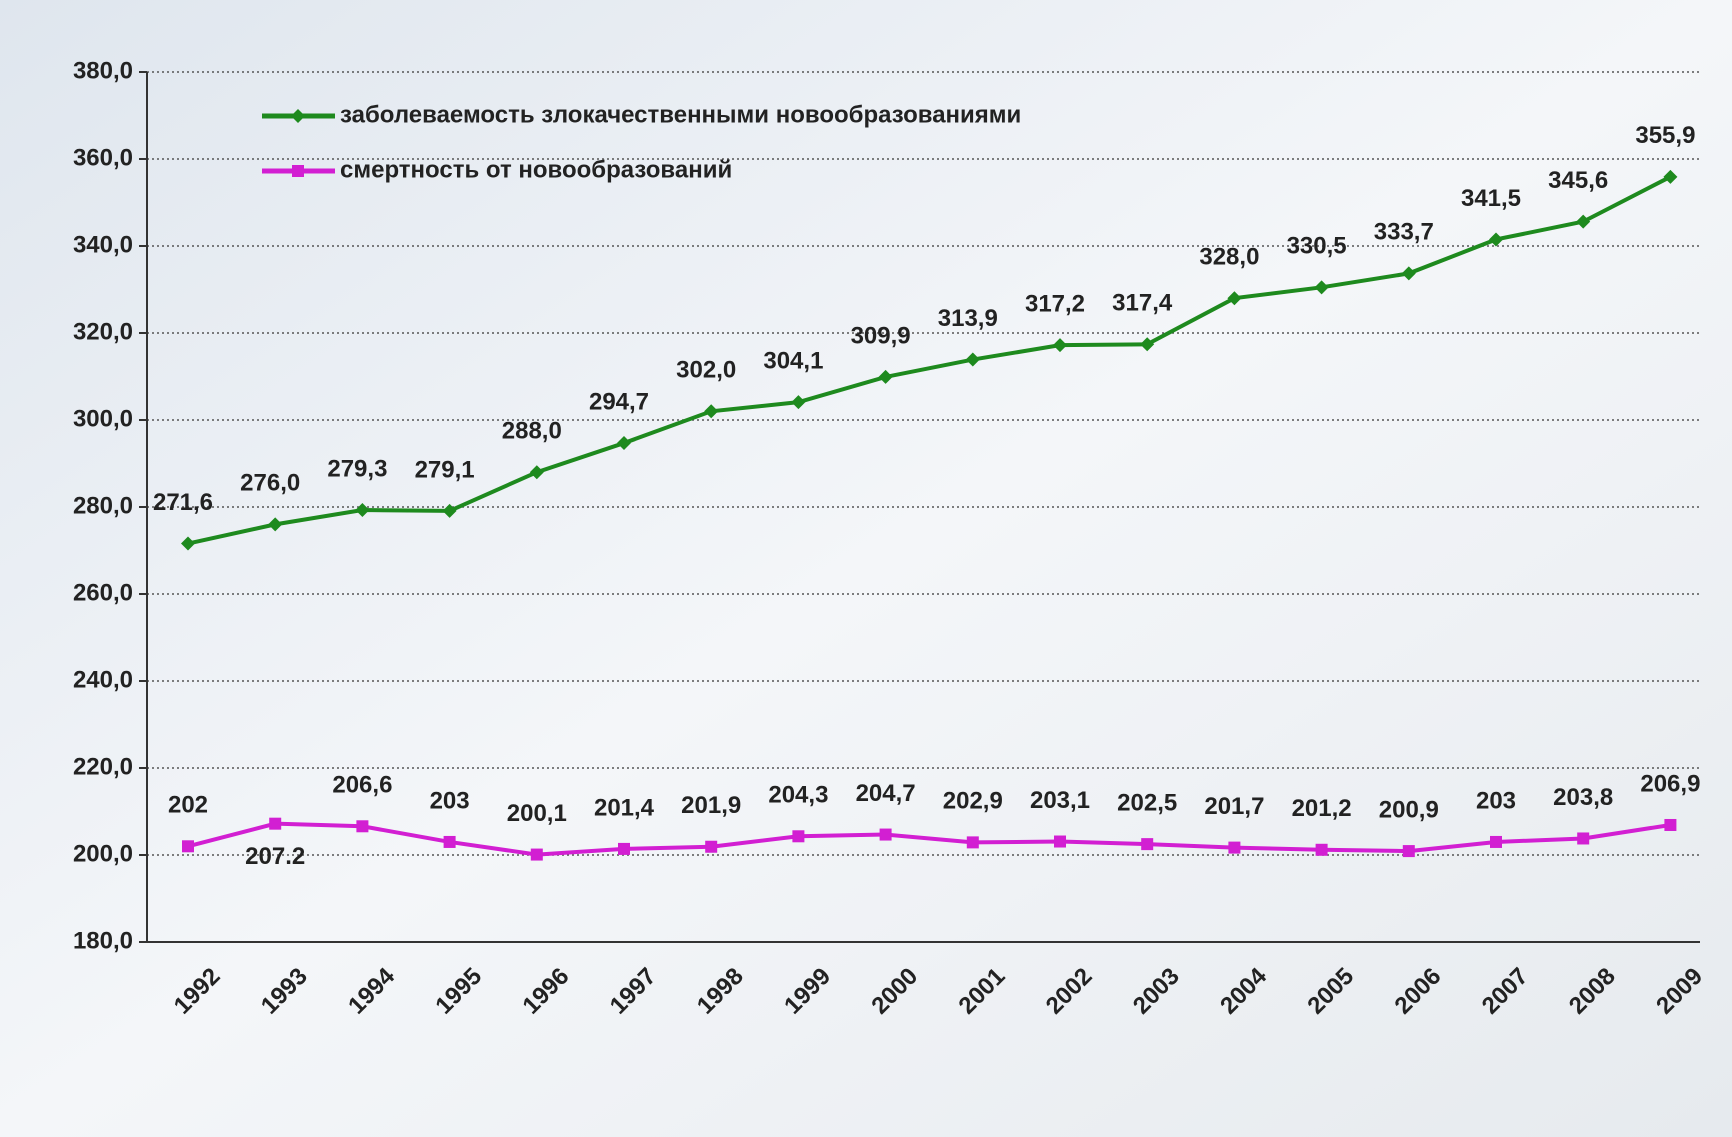  I want to click on y-tick-label: 200,0, so click(103, 853).